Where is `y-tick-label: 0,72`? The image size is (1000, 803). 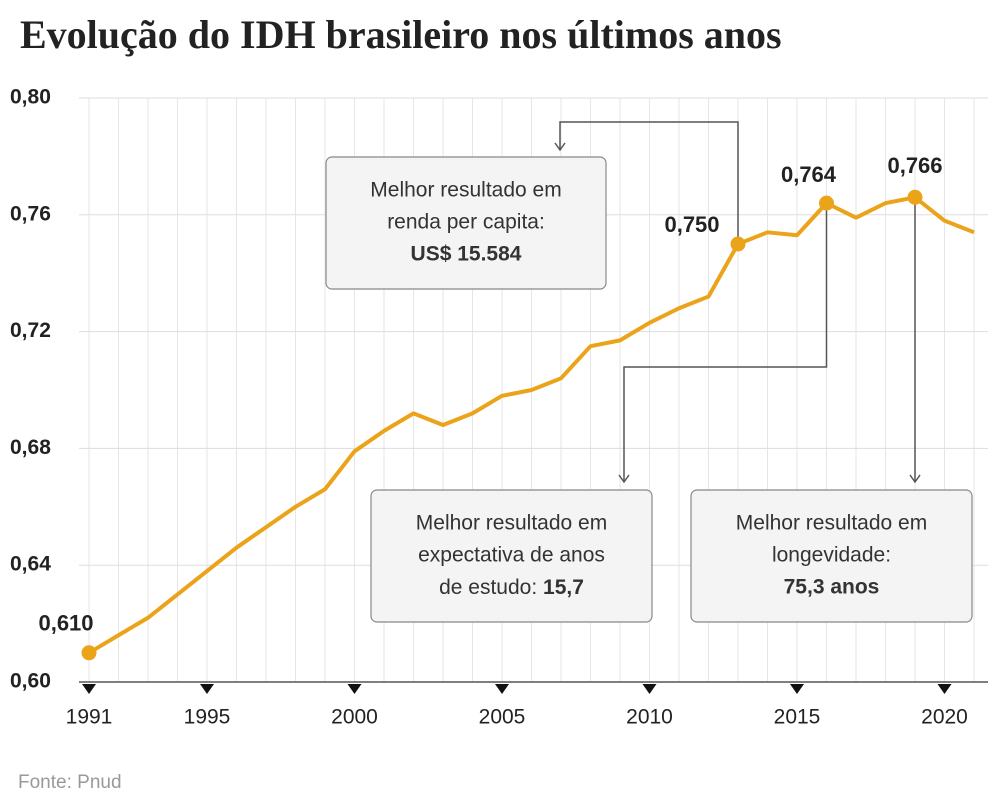
y-tick-label: 0,72 is located at coordinates (30, 330).